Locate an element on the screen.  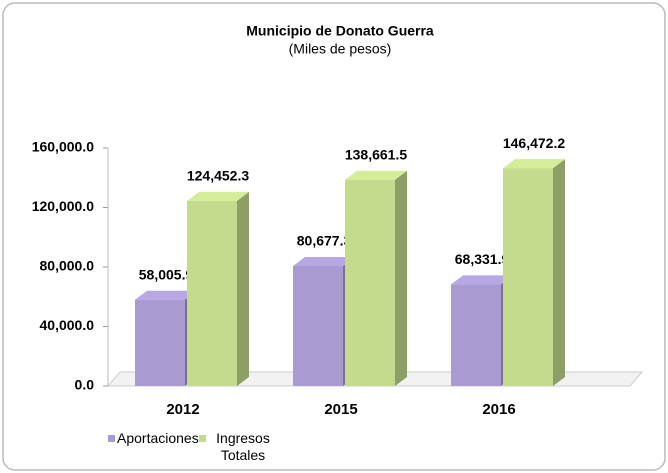
legend: Aportaciones Ingresos Totales is located at coordinates (196, 447).